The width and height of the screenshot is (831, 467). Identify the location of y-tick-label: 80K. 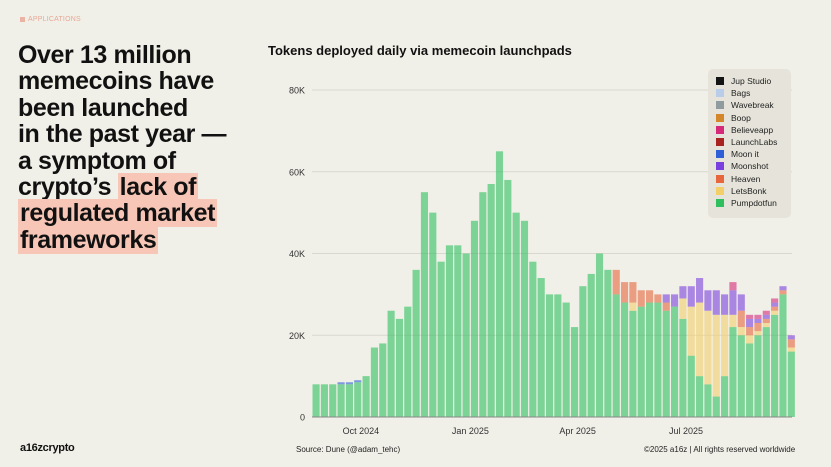
(297, 91).